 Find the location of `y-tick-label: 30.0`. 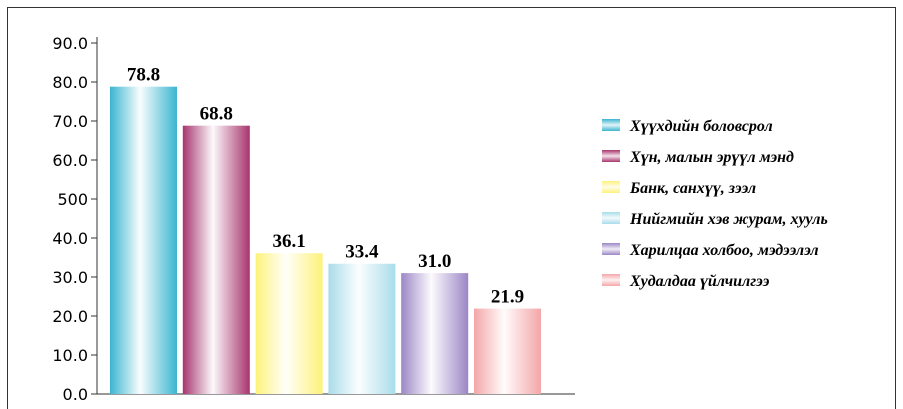

y-tick-label: 30.0 is located at coordinates (70, 277).